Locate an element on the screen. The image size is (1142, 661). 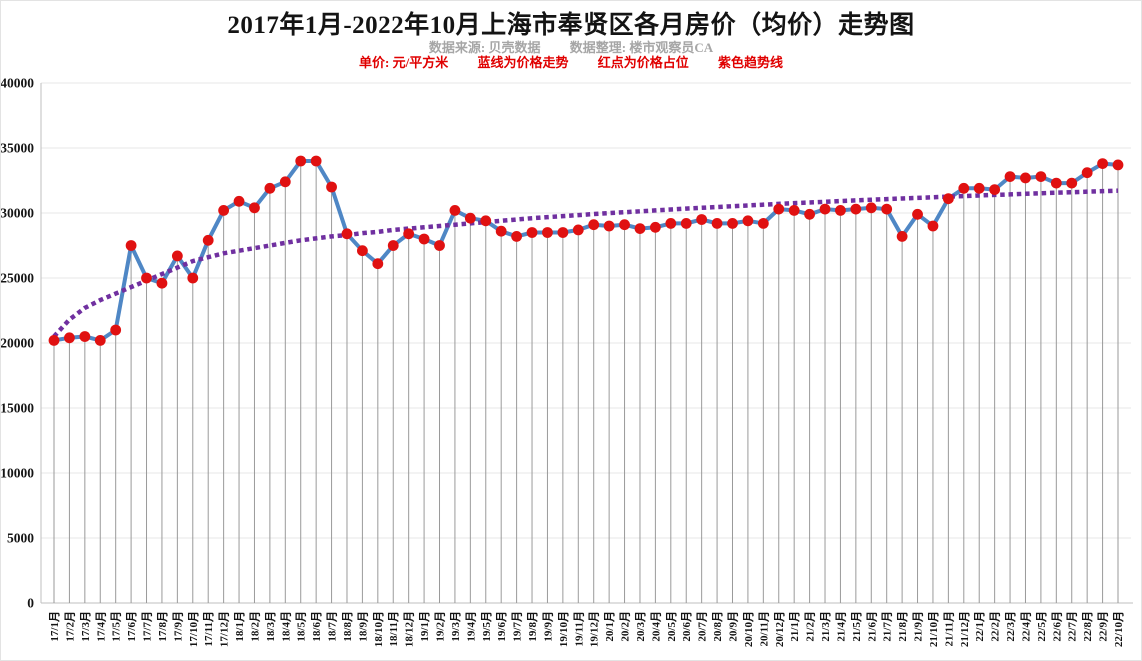
x-tick-label: 18/8月 is located at coordinates (347, 626).